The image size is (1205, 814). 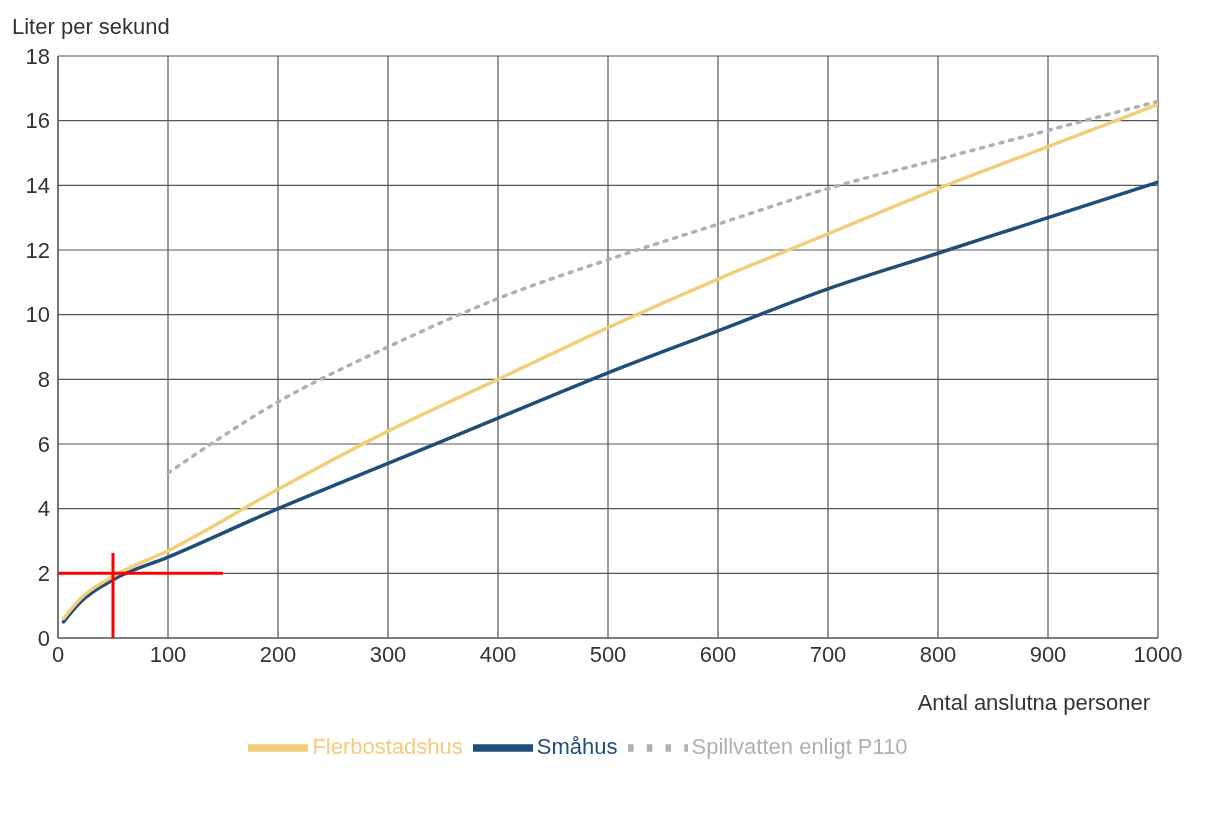 What do you see at coordinates (1048, 654) in the screenshot?
I see `x-tick-label: 900` at bounding box center [1048, 654].